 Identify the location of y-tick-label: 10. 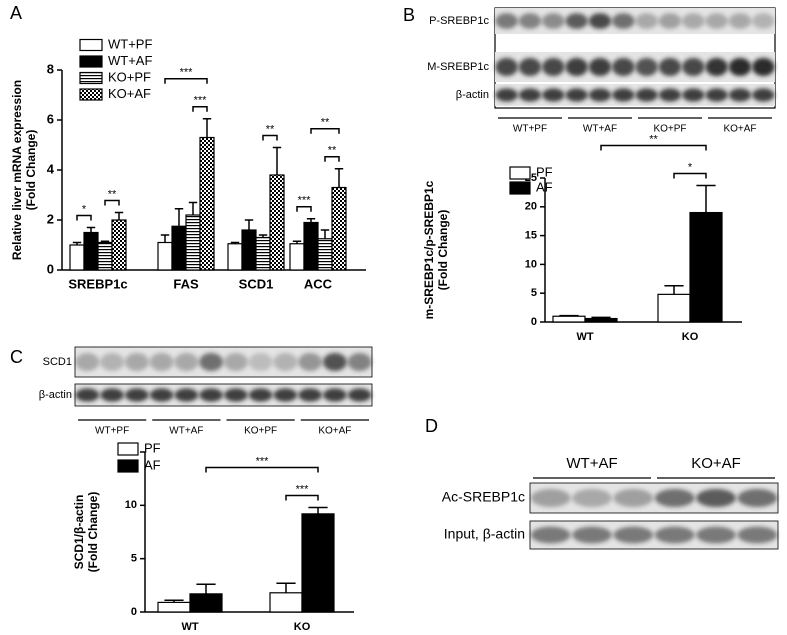
(531, 264).